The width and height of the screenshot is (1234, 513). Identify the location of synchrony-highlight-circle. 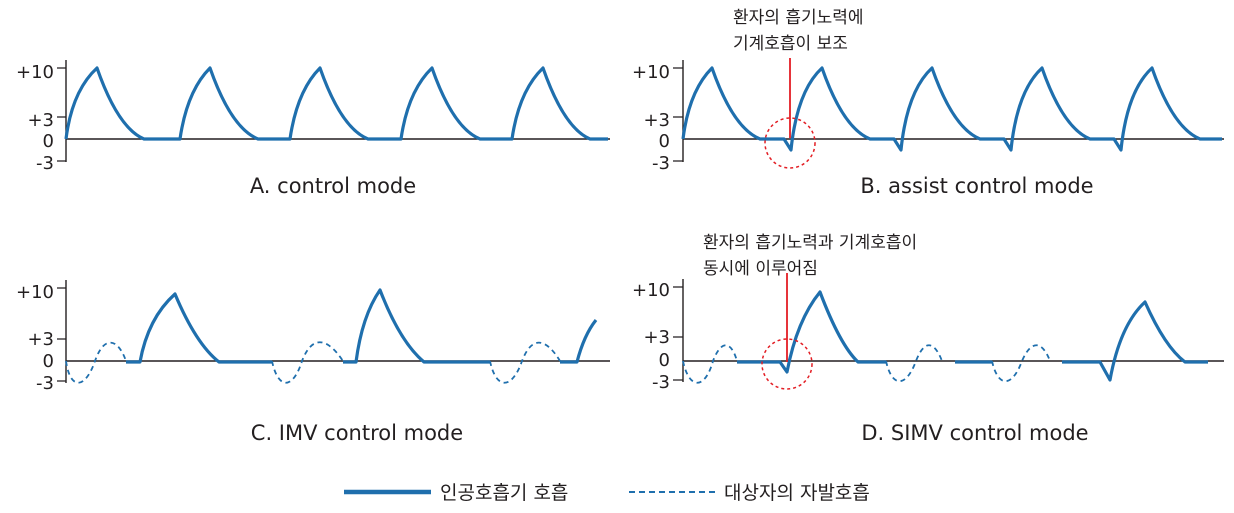
(787, 364).